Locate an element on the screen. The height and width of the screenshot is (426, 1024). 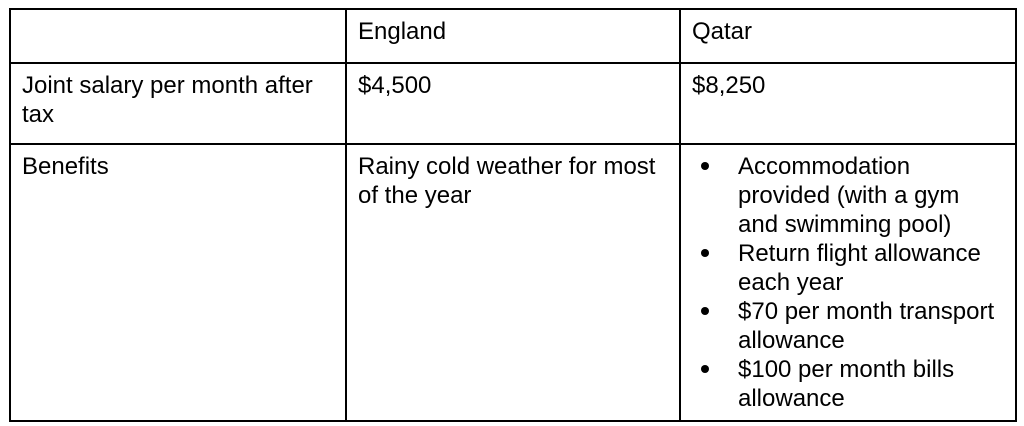
header-cell-england: England is located at coordinates (513, 36).